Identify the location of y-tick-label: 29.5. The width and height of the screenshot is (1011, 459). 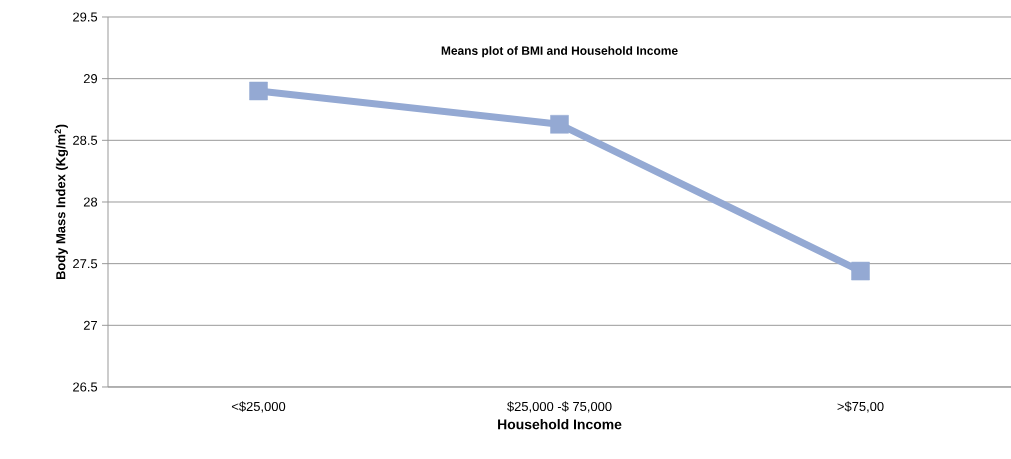
(85, 17).